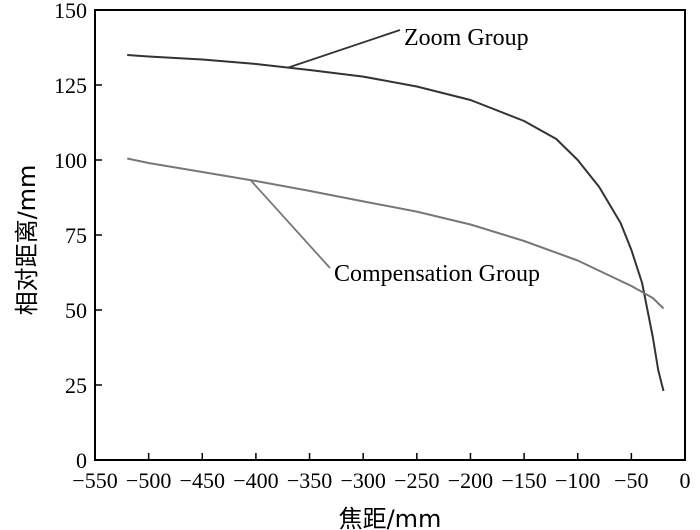  Describe the element at coordinates (390, 517) in the screenshot. I see `x-axis-title: 焦距/mm` at that location.